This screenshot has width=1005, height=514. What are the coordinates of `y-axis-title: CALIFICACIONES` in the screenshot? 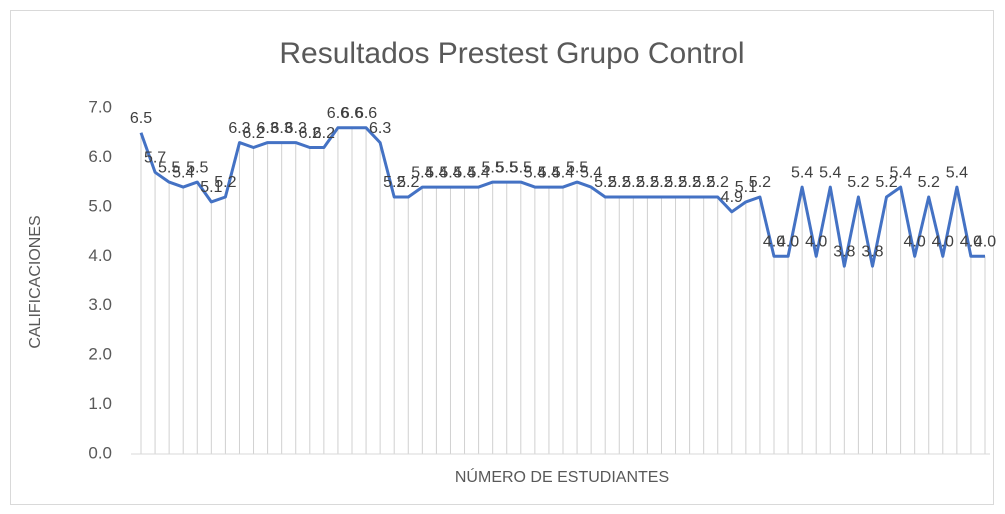 It's located at (35, 281).